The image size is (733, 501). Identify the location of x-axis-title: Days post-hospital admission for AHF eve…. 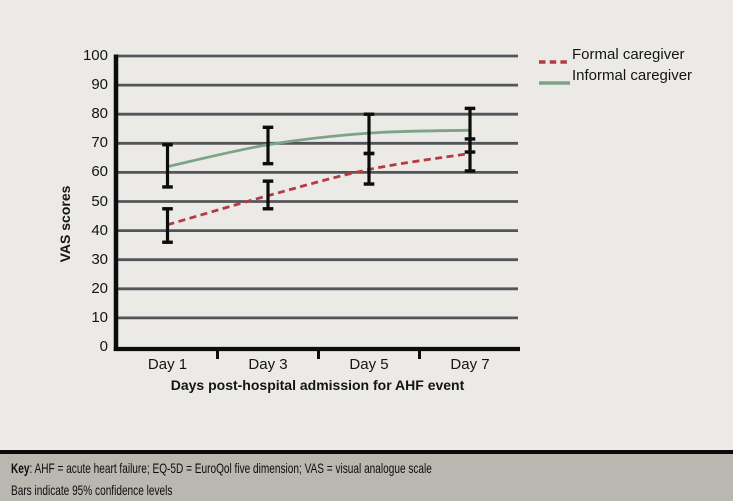
(317, 385).